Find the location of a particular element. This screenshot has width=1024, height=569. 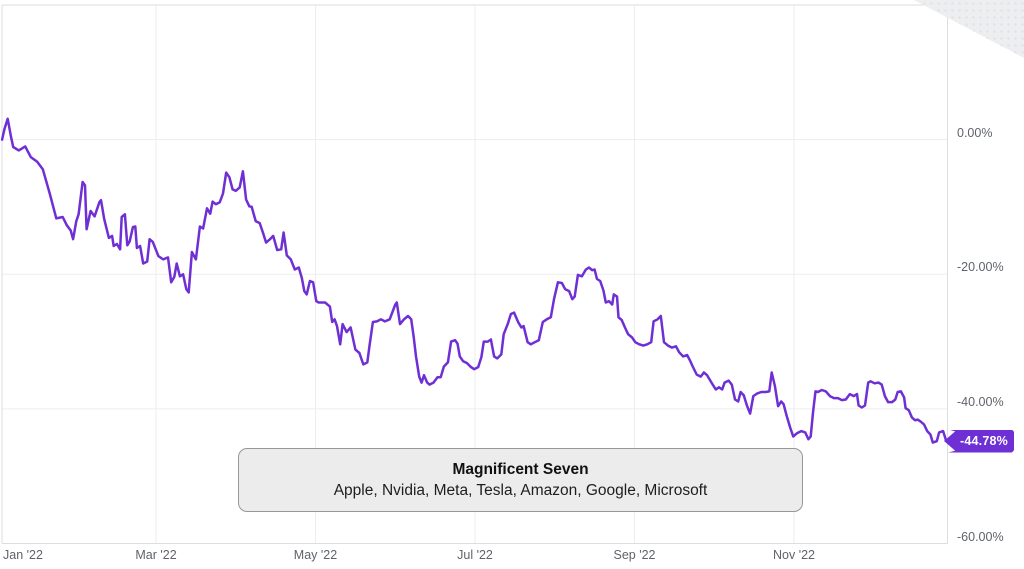

current-value-badge: -44.78% is located at coordinates (979, 441).